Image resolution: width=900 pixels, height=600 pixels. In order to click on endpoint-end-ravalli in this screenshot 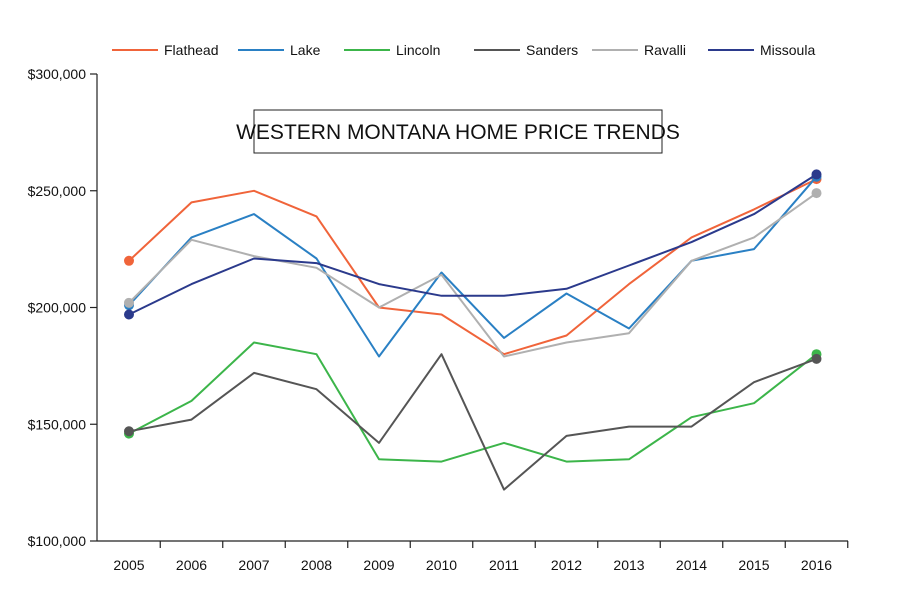, I will do `click(816, 193)`.